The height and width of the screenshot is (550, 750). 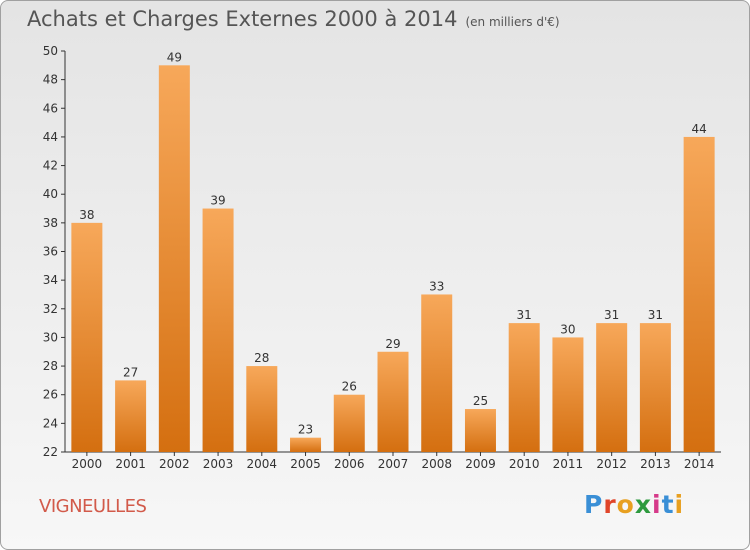 What do you see at coordinates (480, 430) in the screenshot?
I see `bar-2009` at bounding box center [480, 430].